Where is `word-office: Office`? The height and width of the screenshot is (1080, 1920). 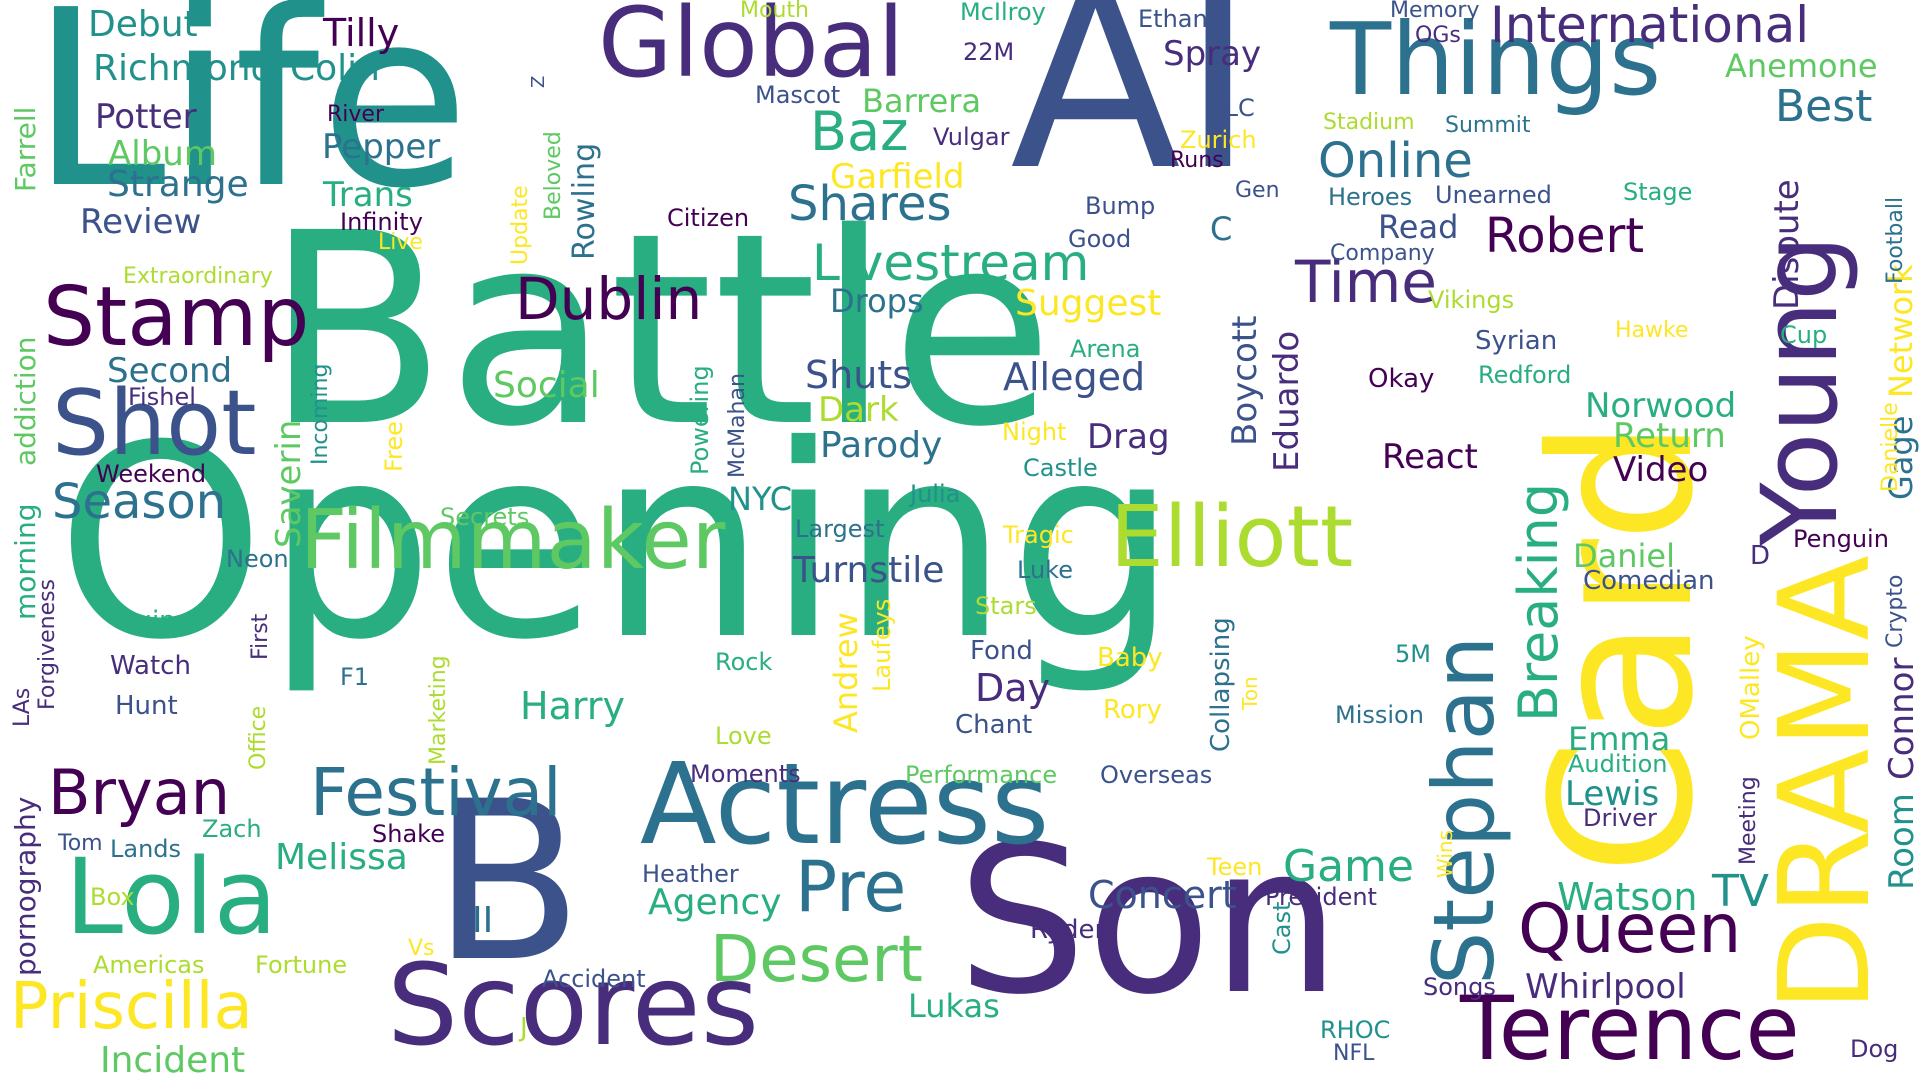
word-office: Office is located at coordinates (258, 737).